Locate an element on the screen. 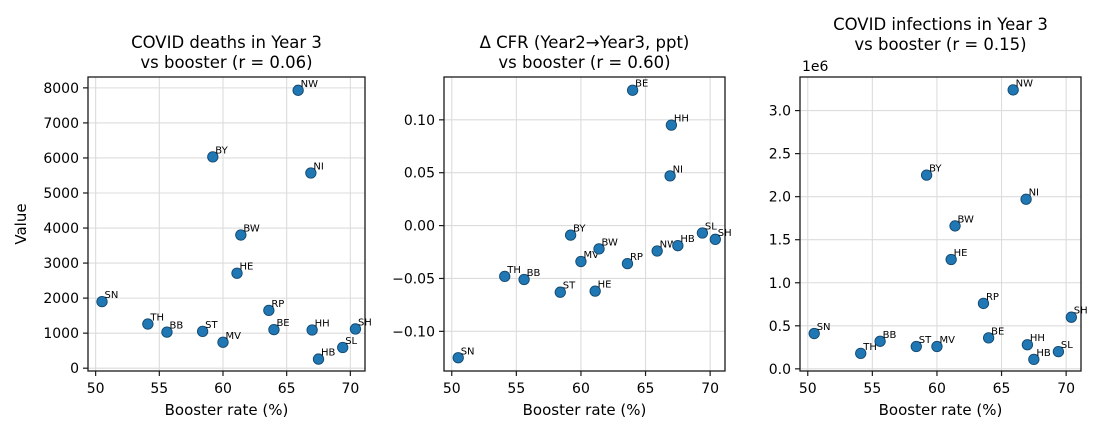  data-point-BB is located at coordinates (524, 279).